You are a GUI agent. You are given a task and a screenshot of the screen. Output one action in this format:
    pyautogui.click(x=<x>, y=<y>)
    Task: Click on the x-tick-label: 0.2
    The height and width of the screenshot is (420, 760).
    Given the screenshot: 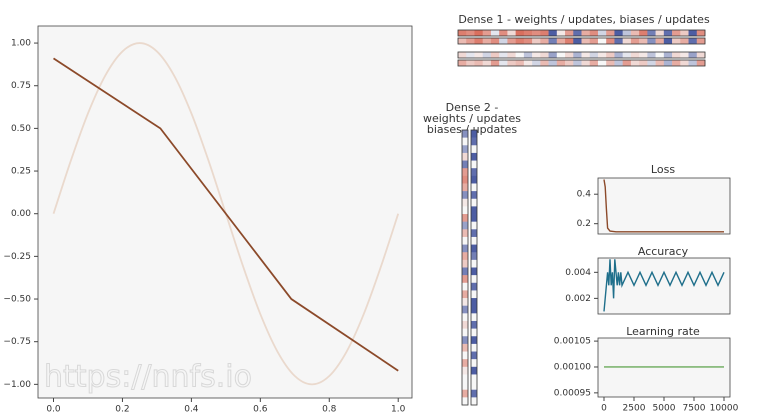 What is the action you would take?
    pyautogui.click(x=122, y=410)
    